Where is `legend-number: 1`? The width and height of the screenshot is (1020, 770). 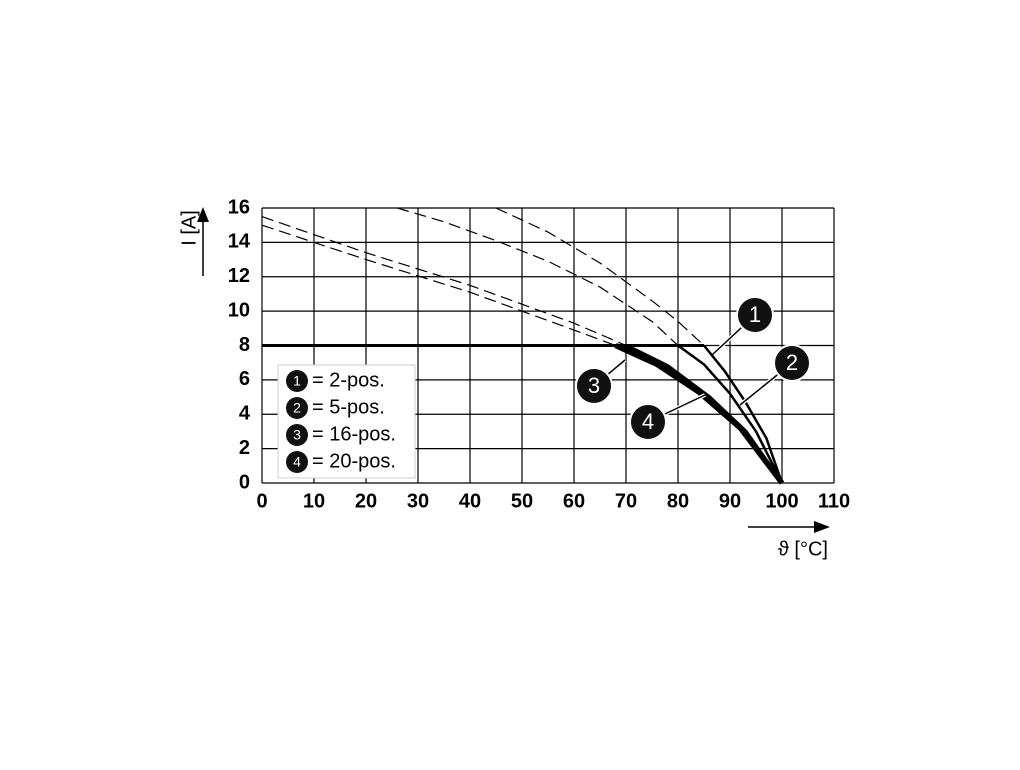 legend-number: 1 is located at coordinates (297, 381).